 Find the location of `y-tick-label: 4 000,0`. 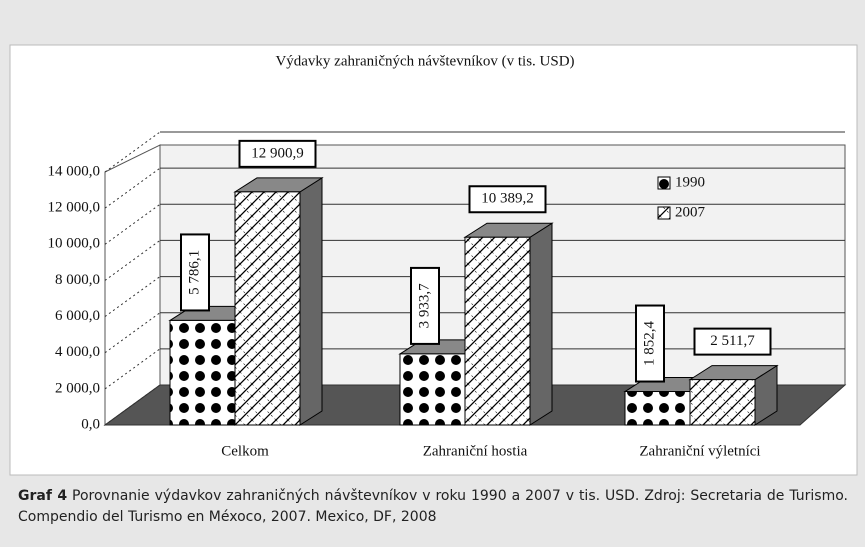

y-tick-label: 4 000,0 is located at coordinates (77, 352).